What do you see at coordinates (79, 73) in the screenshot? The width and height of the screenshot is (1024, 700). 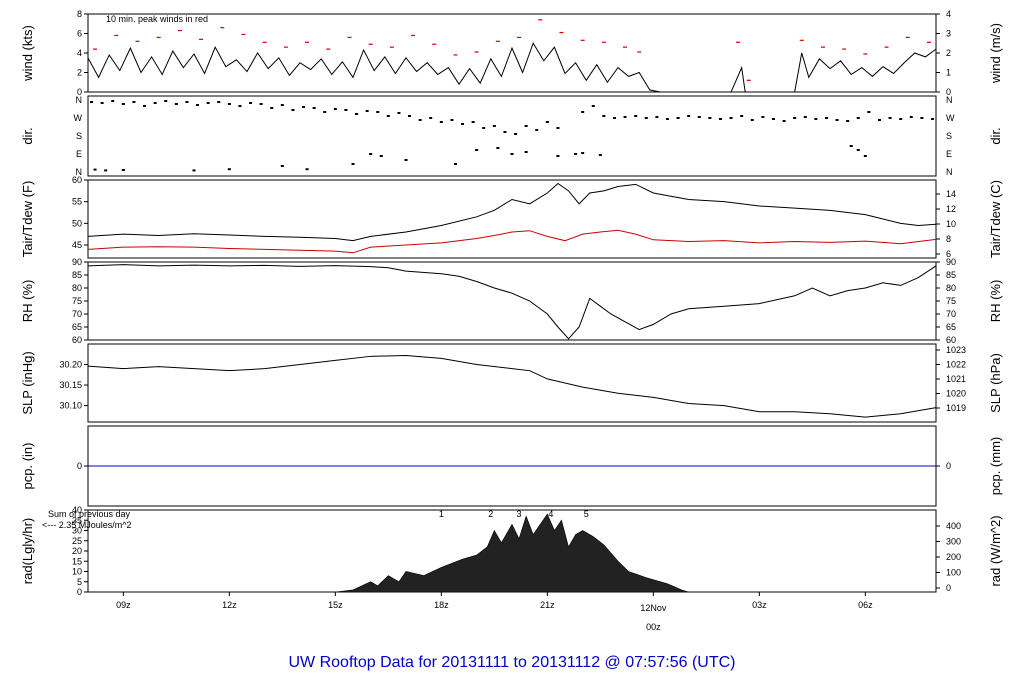 I see `wind-ytick-left-label: 2` at bounding box center [79, 73].